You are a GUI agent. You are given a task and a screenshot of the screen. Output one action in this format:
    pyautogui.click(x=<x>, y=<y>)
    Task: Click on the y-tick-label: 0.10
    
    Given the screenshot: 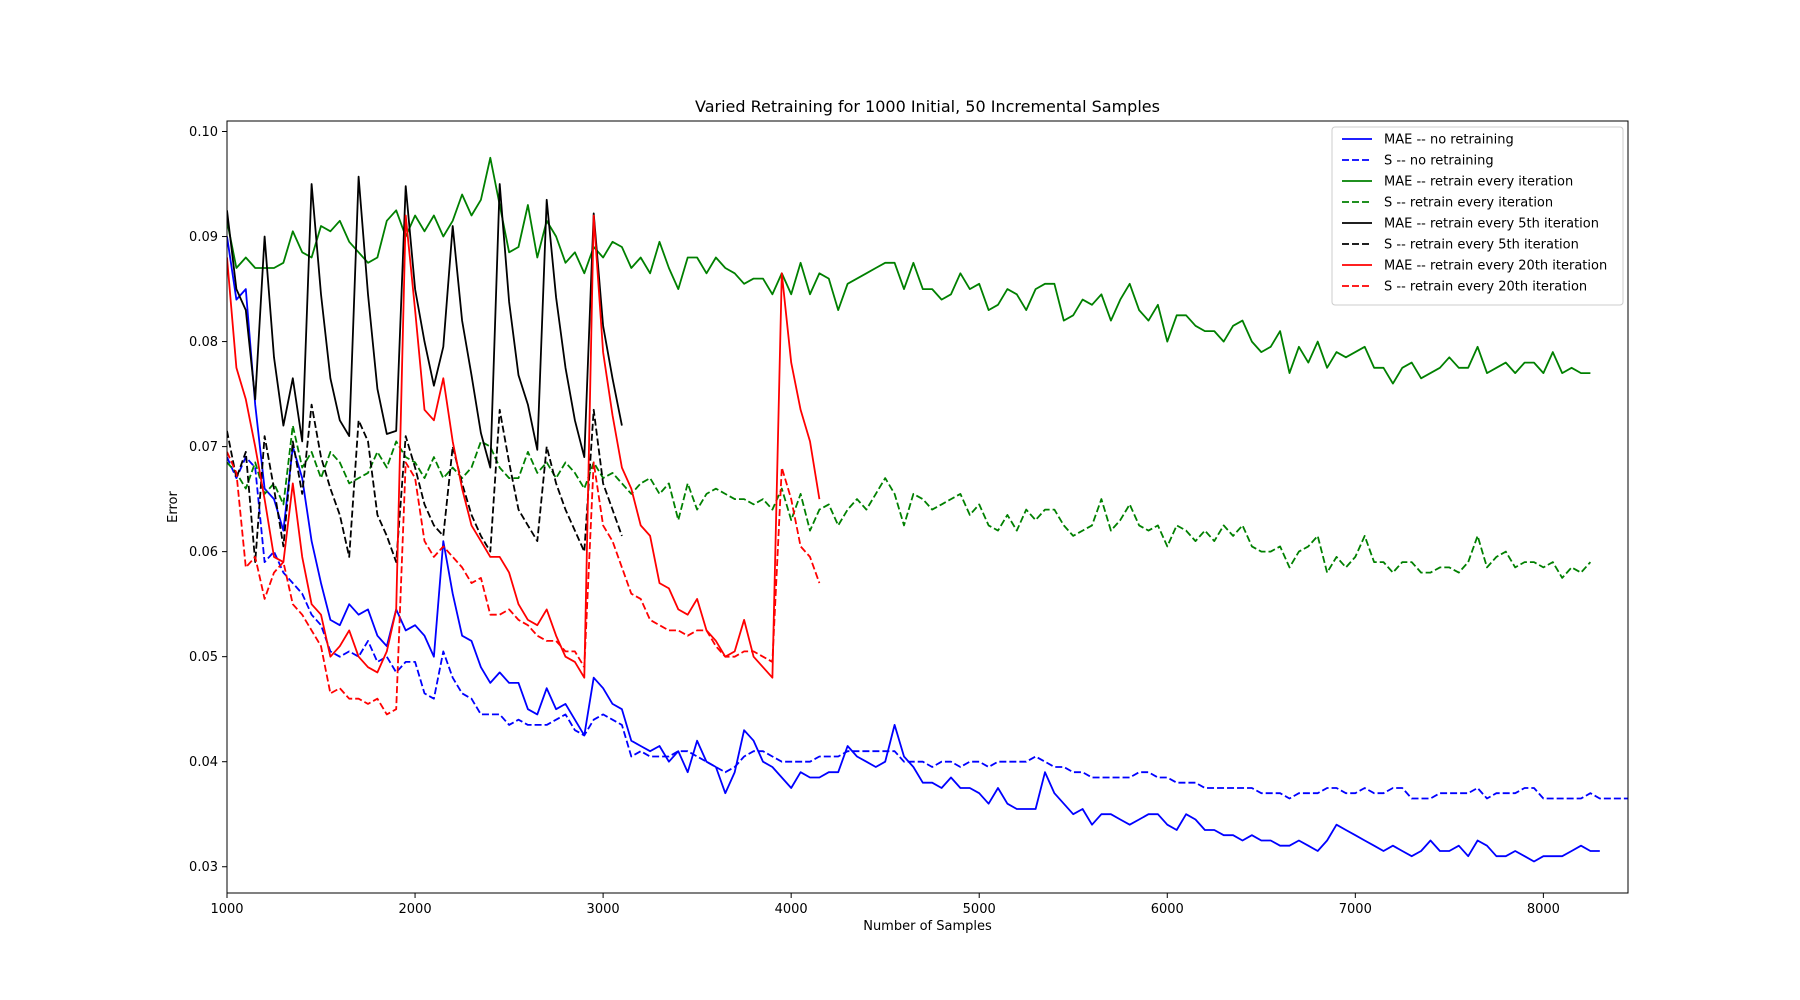 What is the action you would take?
    pyautogui.click(x=203, y=132)
    